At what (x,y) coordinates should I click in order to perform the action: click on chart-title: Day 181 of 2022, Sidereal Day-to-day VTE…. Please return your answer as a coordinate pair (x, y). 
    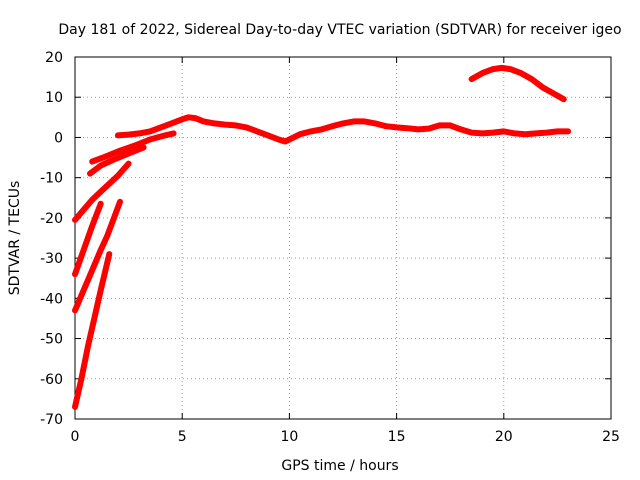
    Looking at the image, I should click on (339, 30).